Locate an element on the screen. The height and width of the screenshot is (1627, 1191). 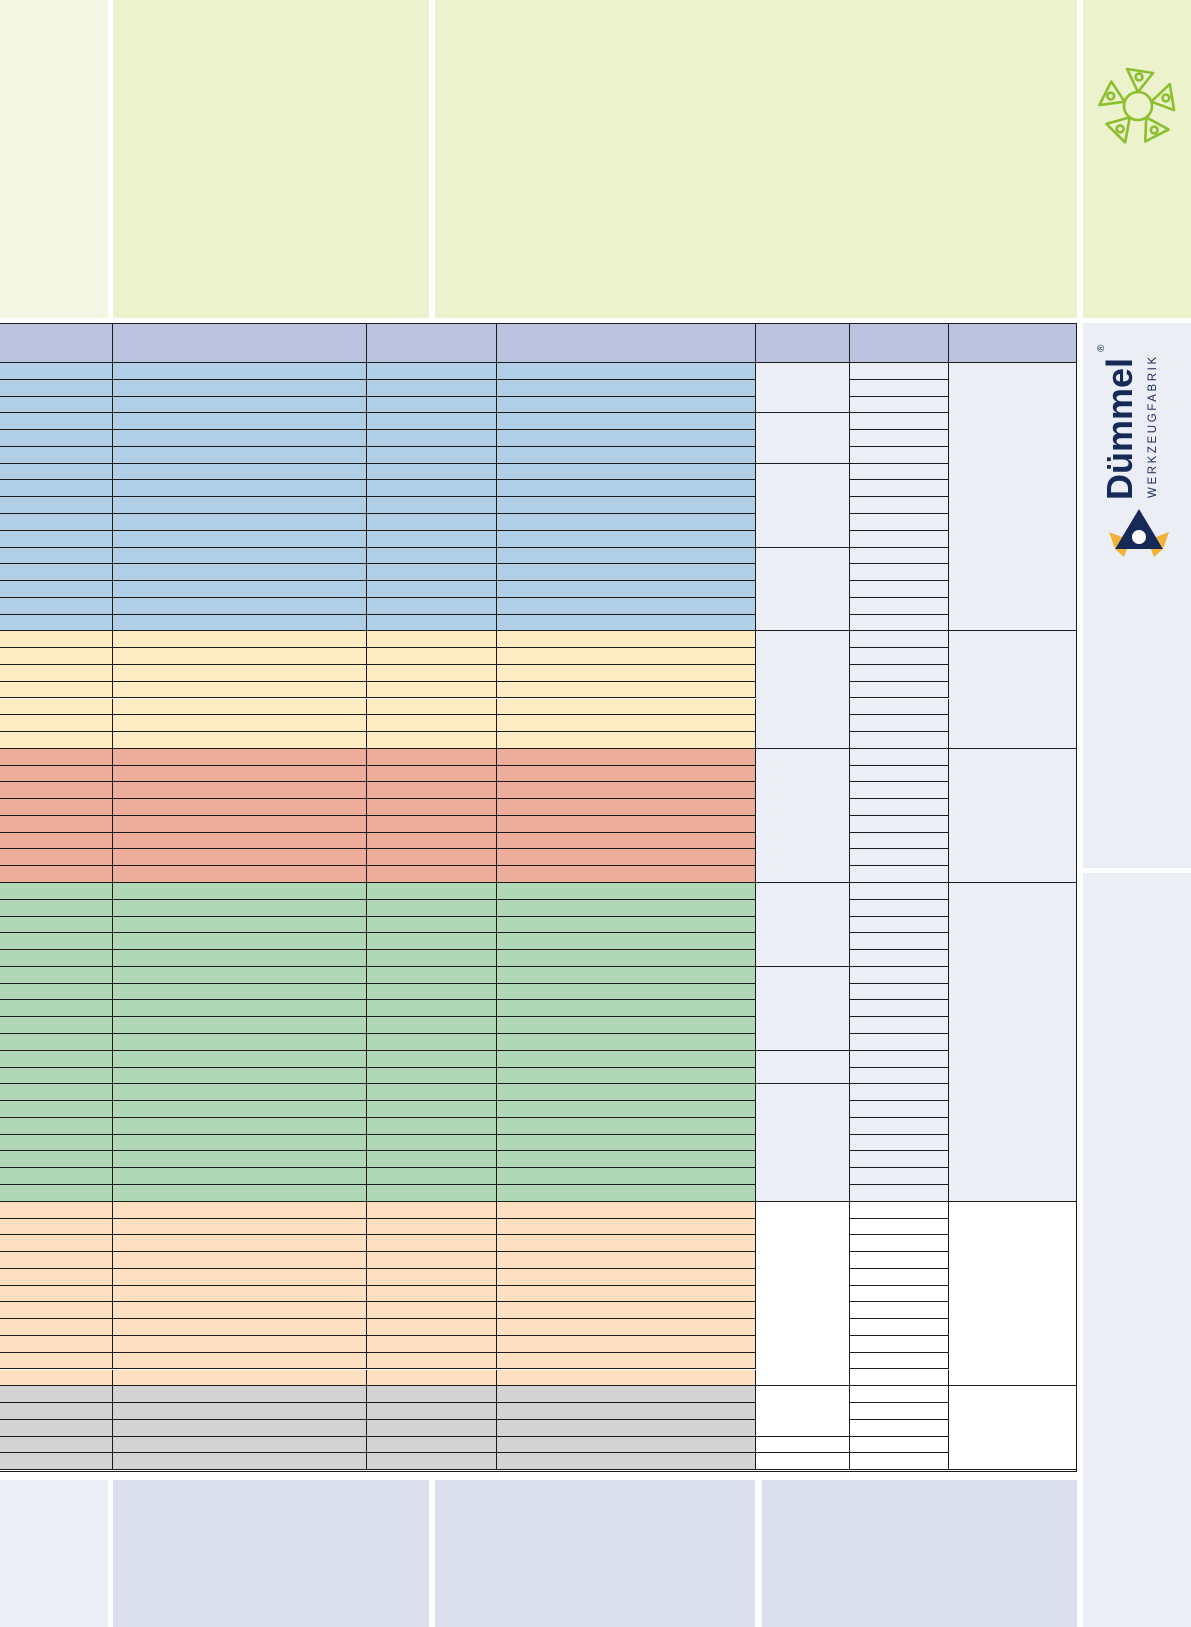
brand-block: Dümmel WERKZEUGFABRIK ® is located at coordinates (1137, 450).